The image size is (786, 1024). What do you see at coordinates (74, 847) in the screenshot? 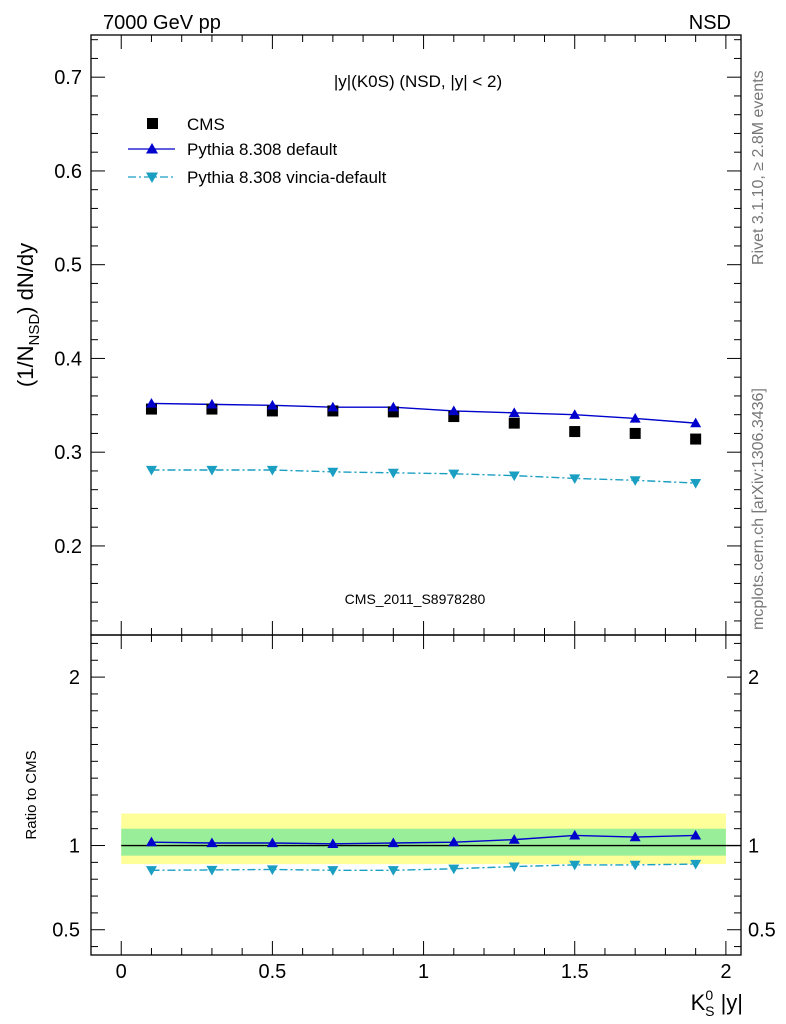
I see `ratio-ytick-label-left: 1` at bounding box center [74, 847].